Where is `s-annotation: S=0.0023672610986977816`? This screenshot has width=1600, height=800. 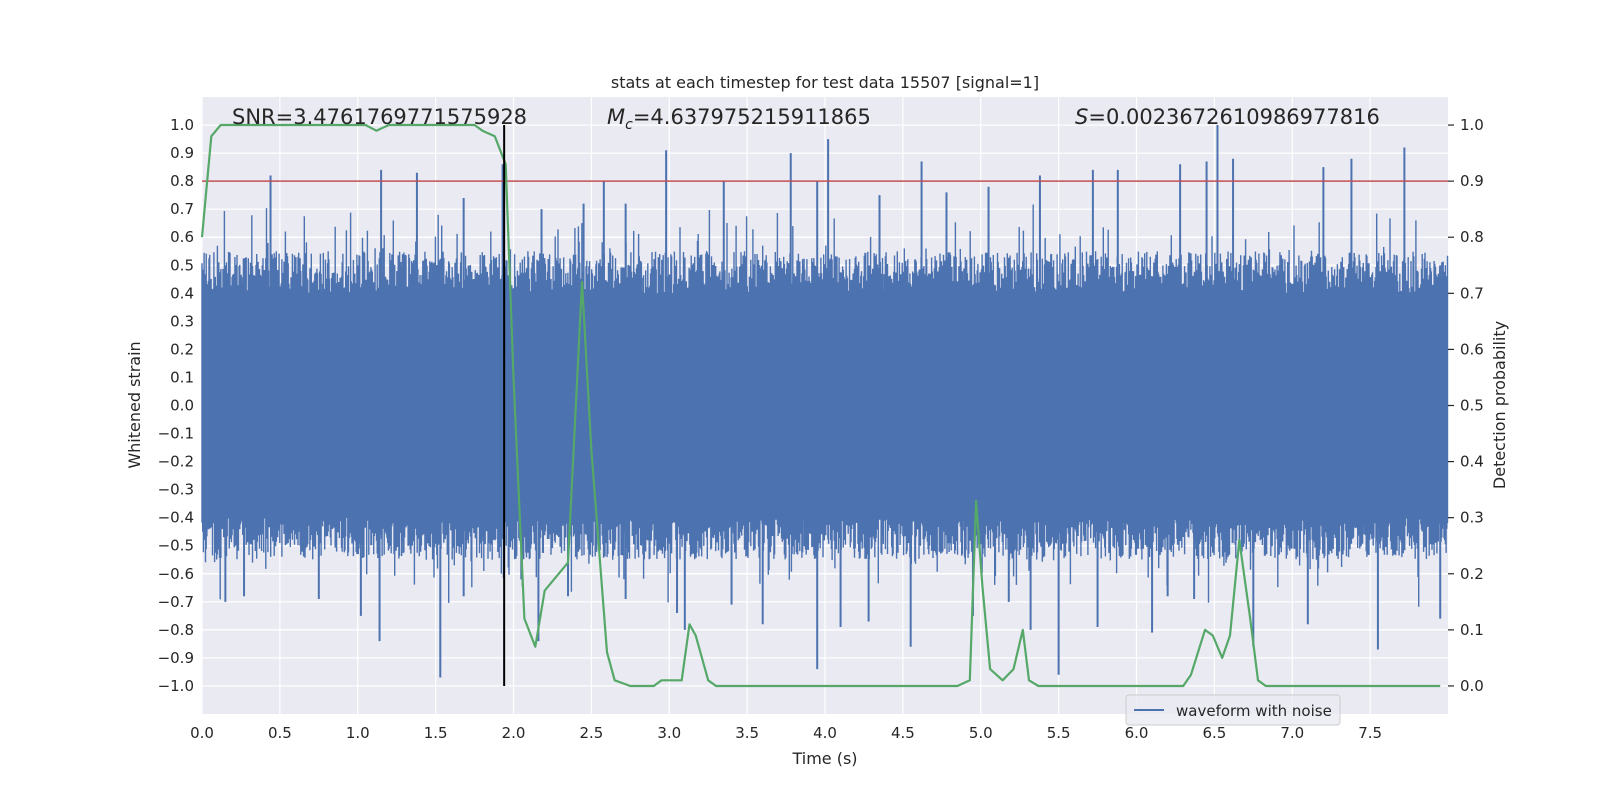 s-annotation: S=0.0023672610986977816 is located at coordinates (1227, 117).